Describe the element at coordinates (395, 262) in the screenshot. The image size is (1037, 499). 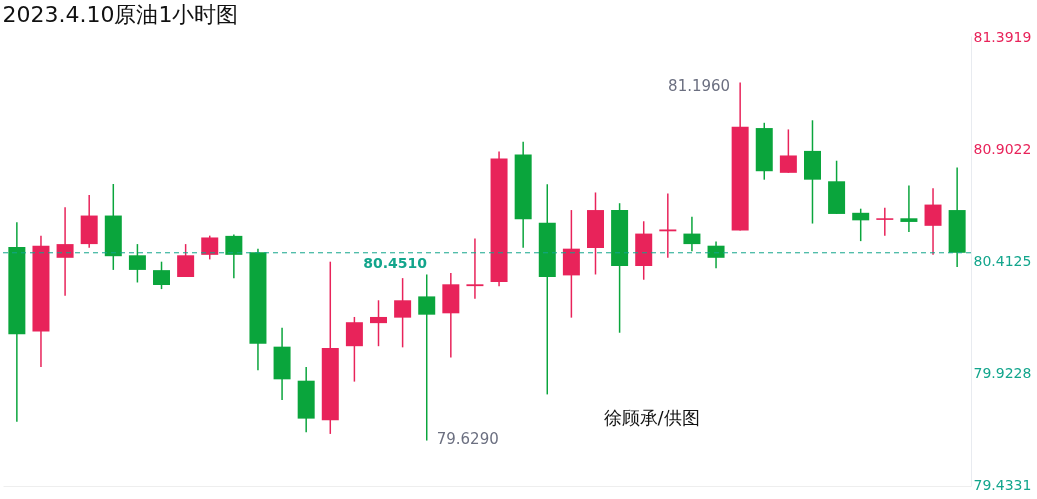
I see `ref-line-label: 80.4510` at that location.